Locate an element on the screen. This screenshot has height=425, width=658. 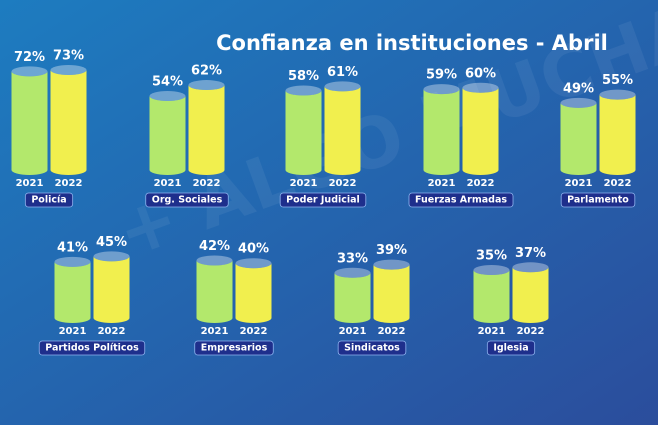
category-label: Sindicatos is located at coordinates (372, 348).